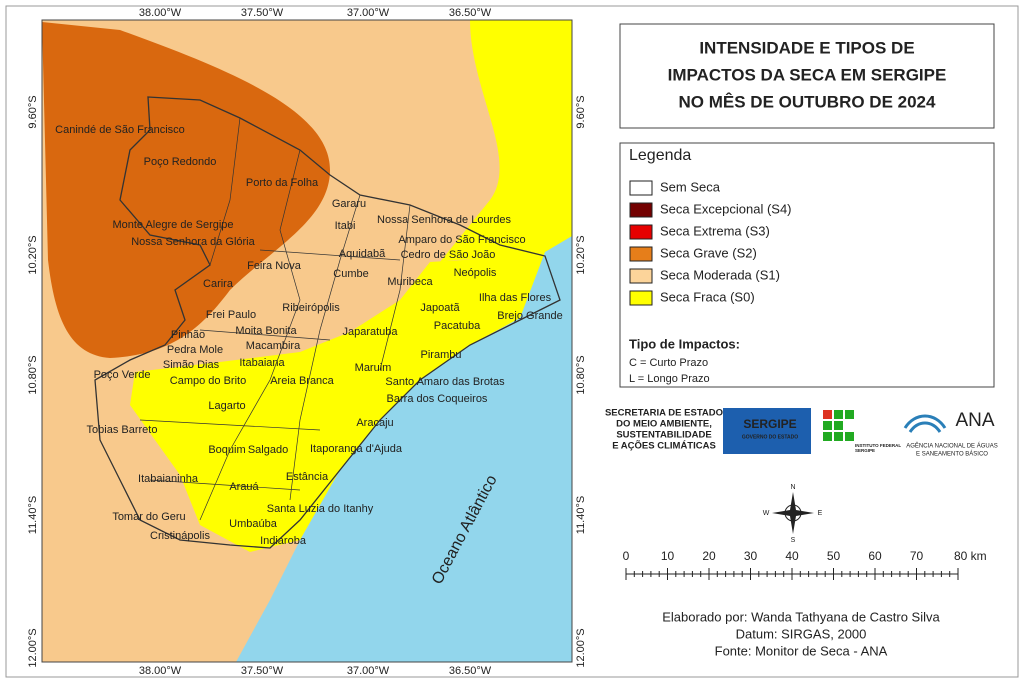 This screenshot has width=1024, height=683. Describe the element at coordinates (970, 556) in the screenshot. I see `scale-label: 80 km` at that location.